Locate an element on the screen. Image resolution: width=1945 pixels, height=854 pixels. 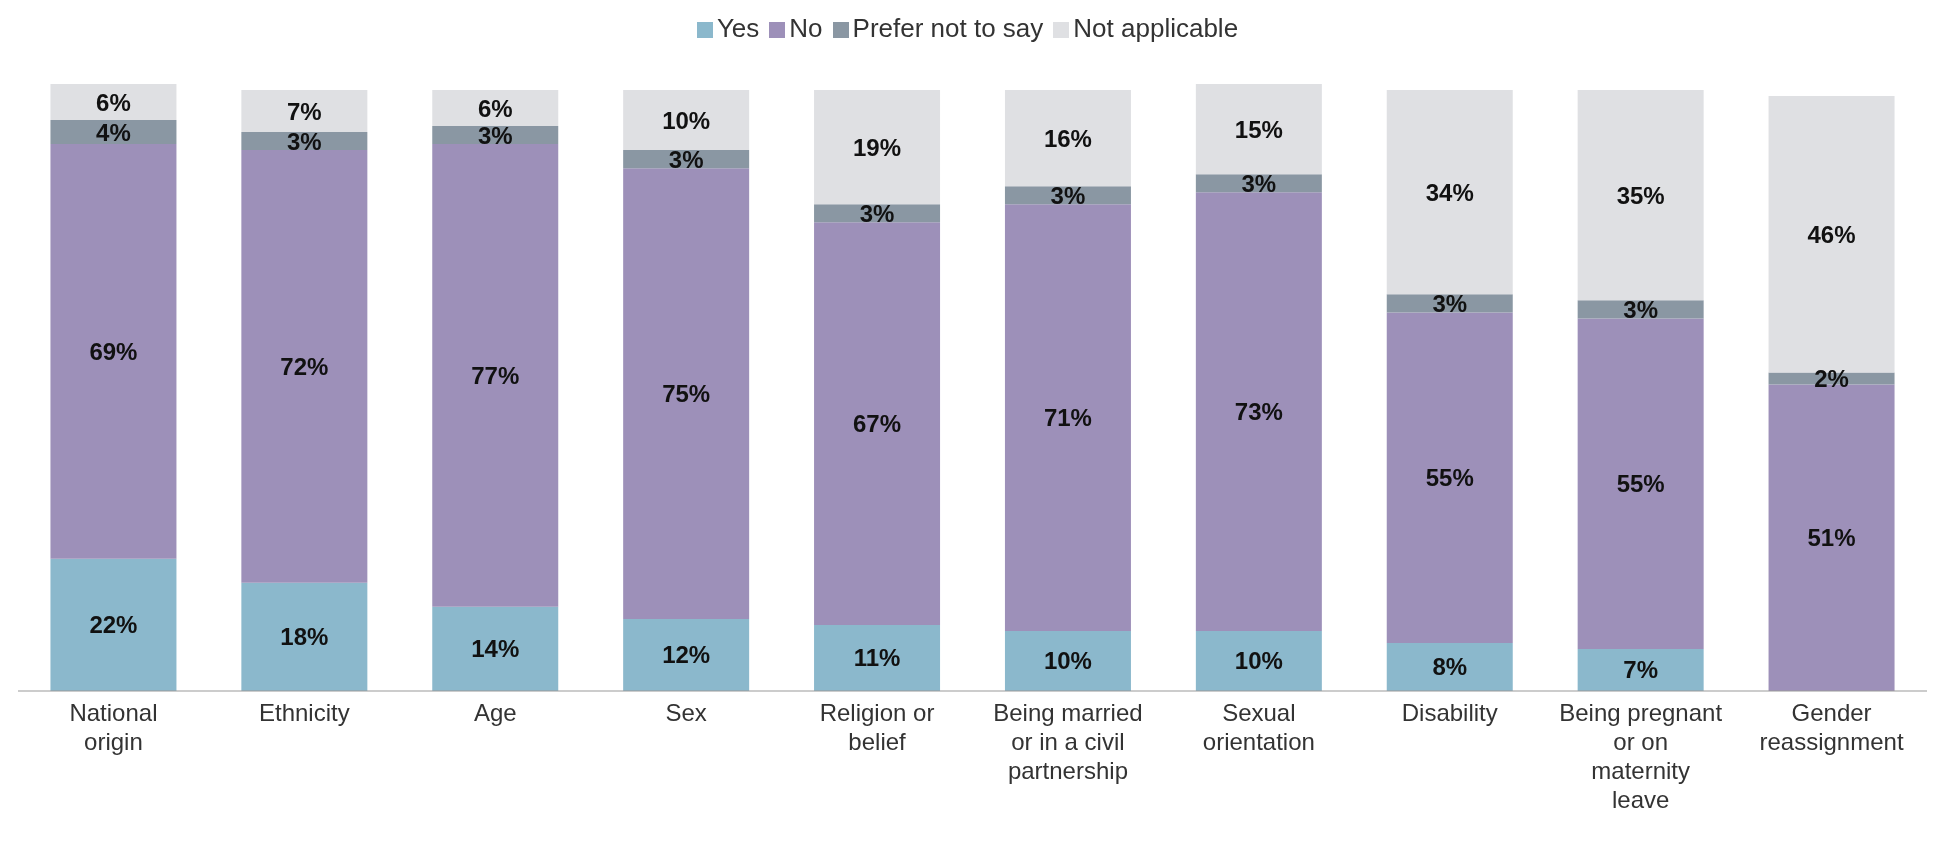
data-label: 8% is located at coordinates (1450, 667).